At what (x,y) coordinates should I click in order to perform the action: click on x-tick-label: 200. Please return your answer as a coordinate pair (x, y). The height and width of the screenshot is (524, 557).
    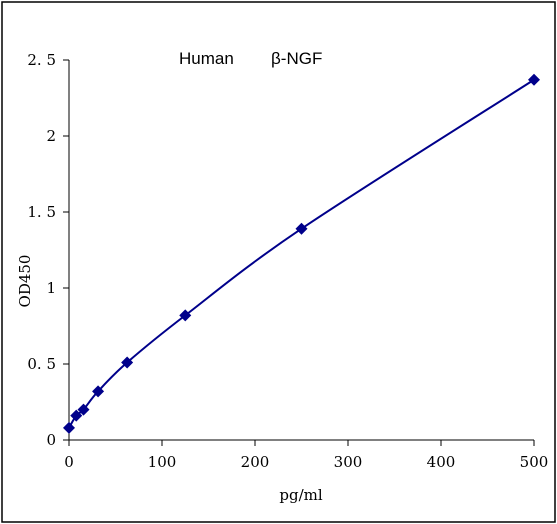
    Looking at the image, I should click on (255, 462).